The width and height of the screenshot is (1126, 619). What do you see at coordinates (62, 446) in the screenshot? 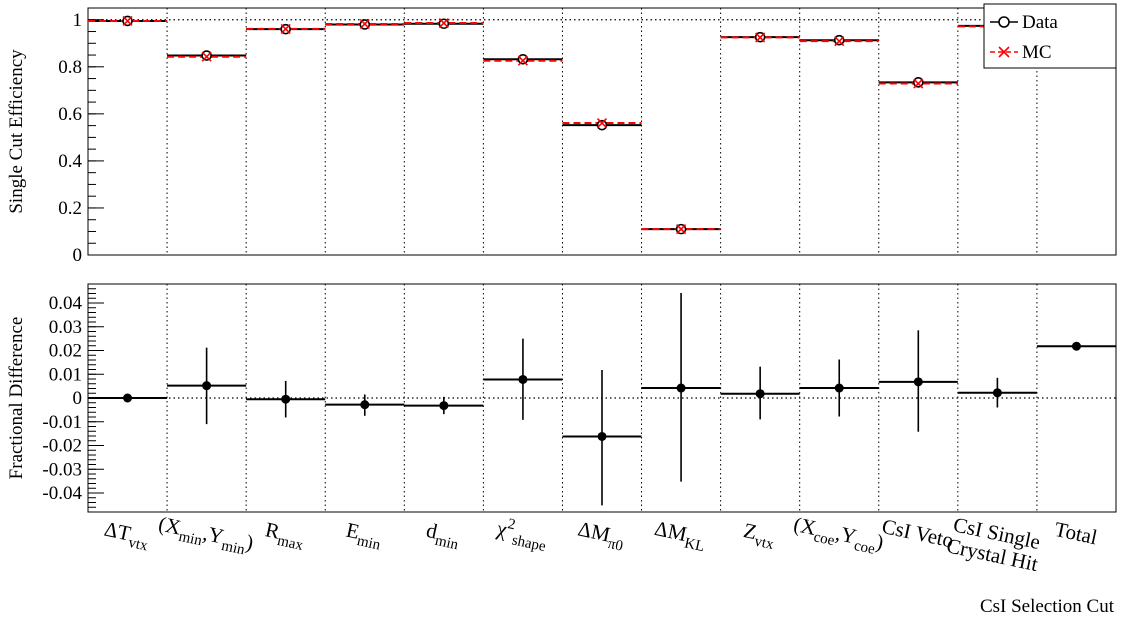
I see `y-tick-label: -0.02` at bounding box center [62, 446].